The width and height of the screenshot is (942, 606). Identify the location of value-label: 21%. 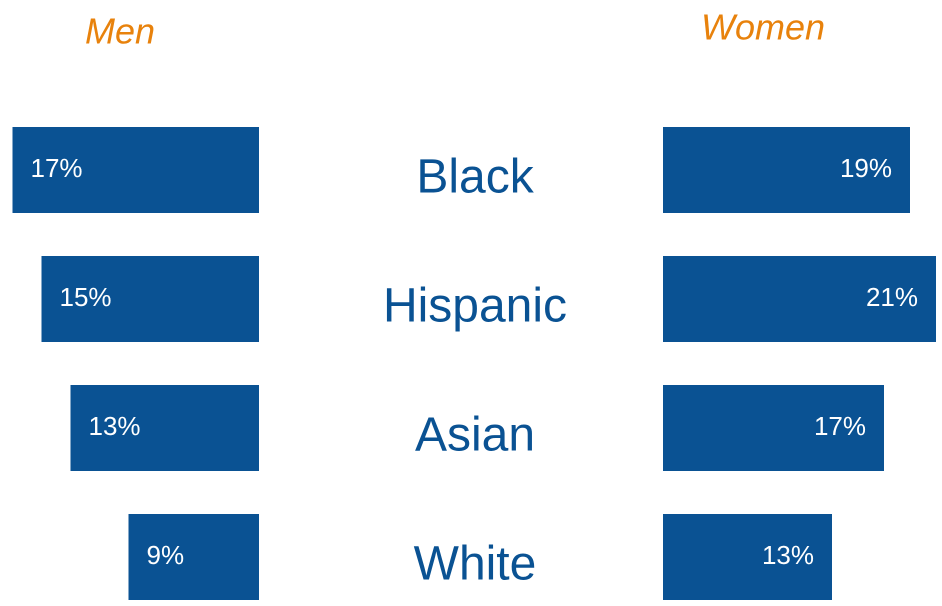
(892, 297).